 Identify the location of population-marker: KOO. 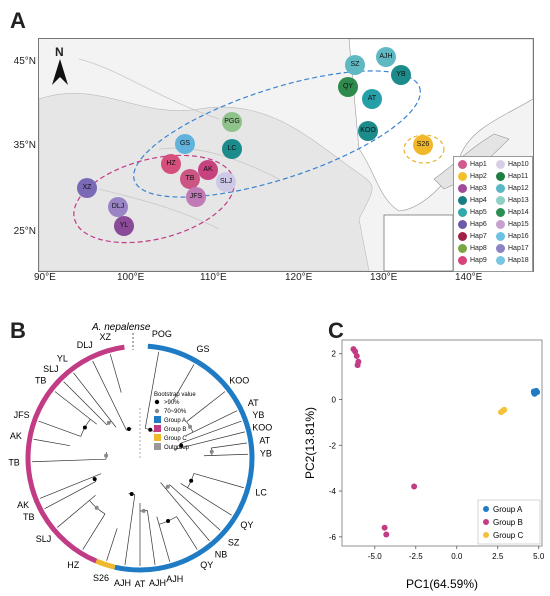
(368, 131).